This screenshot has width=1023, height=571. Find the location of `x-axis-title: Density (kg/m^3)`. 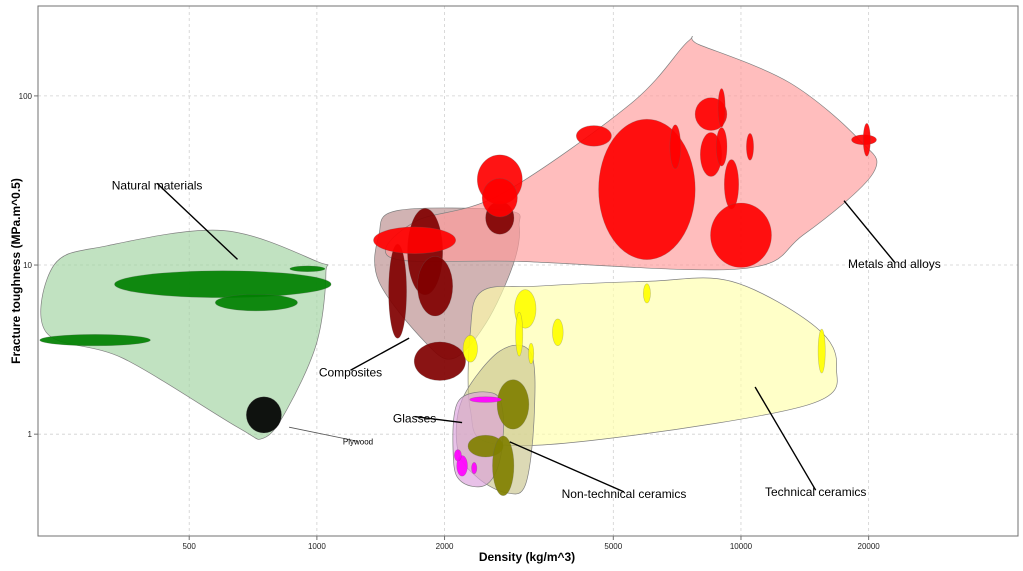

x-axis-title: Density (kg/m^3) is located at coordinates (527, 557).